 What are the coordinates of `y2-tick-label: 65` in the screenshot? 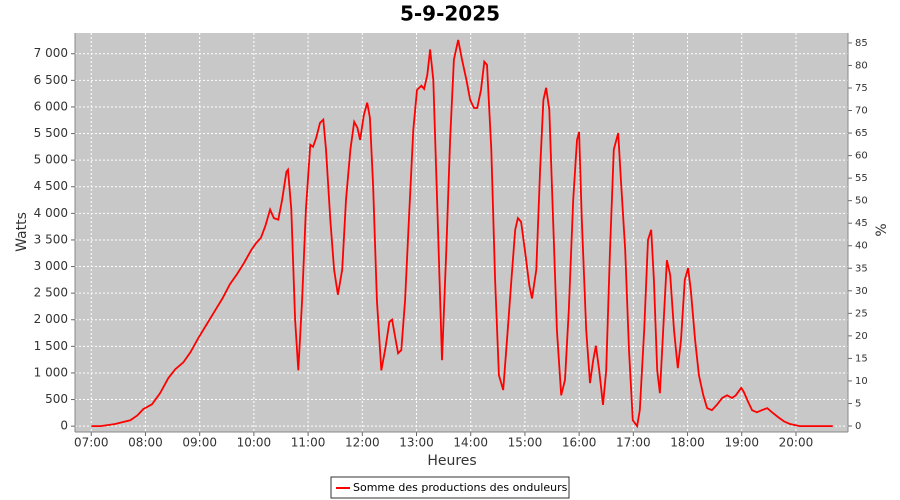 It's located at (861, 133).